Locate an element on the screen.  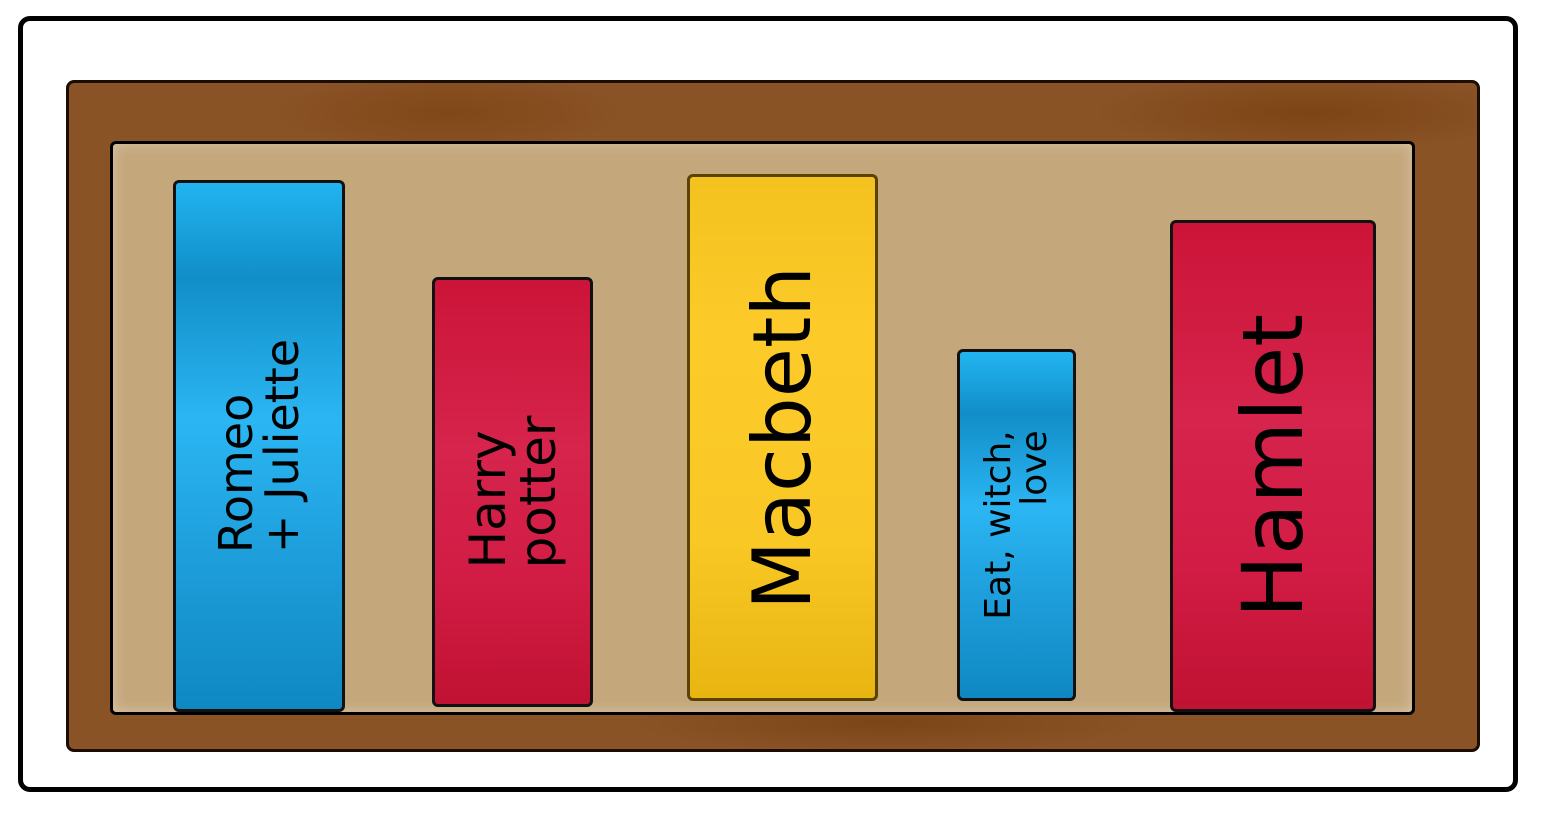
book-eat-witch-love-title: Eat, witch, love is located at coordinates (1016, 525).